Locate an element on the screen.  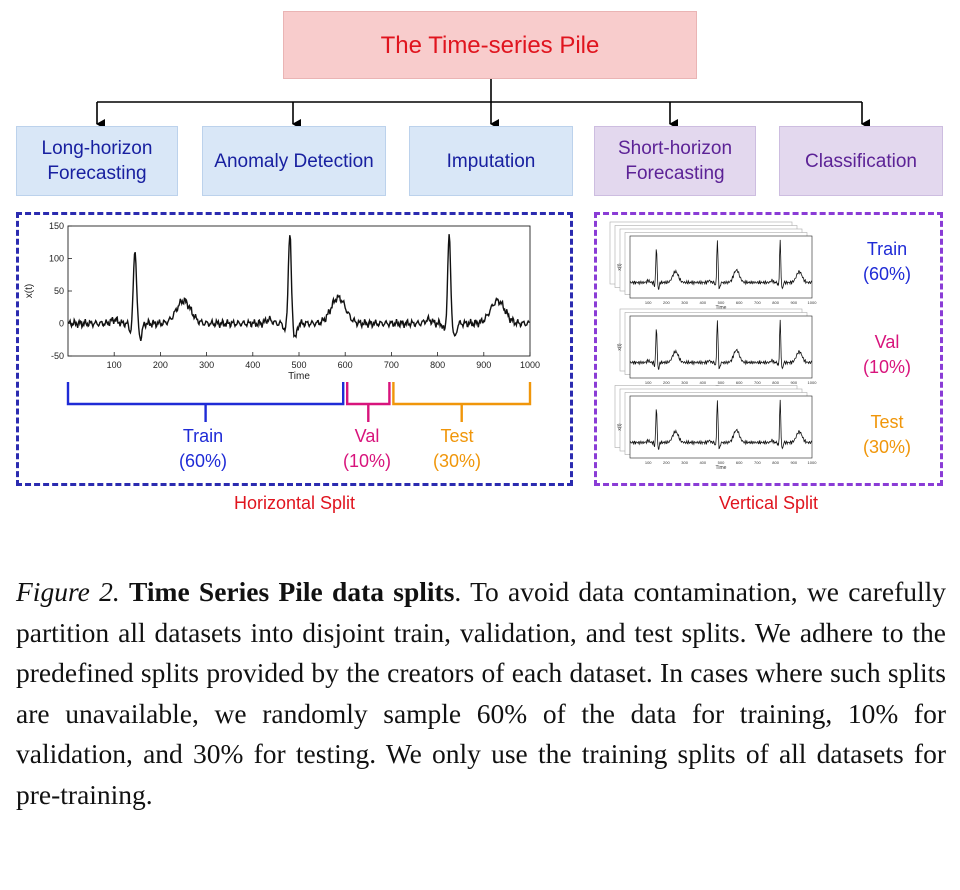
task-imputation: Imputation is located at coordinates (491, 161).